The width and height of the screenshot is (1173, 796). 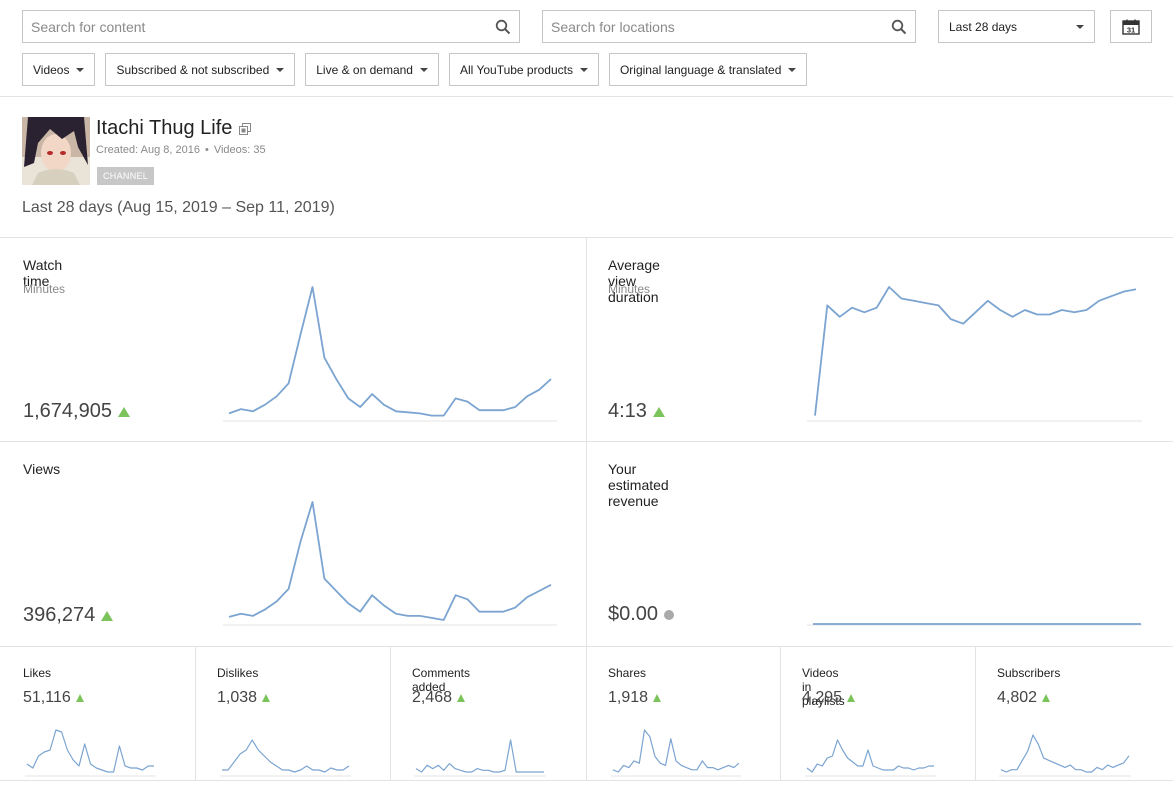 What do you see at coordinates (239, 150) in the screenshot?
I see `video-count: Videos: 35` at bounding box center [239, 150].